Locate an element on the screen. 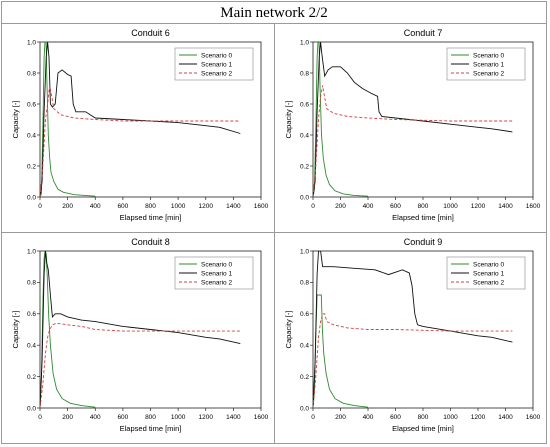  chart-title: Conduit 7 is located at coordinates (423, 33).